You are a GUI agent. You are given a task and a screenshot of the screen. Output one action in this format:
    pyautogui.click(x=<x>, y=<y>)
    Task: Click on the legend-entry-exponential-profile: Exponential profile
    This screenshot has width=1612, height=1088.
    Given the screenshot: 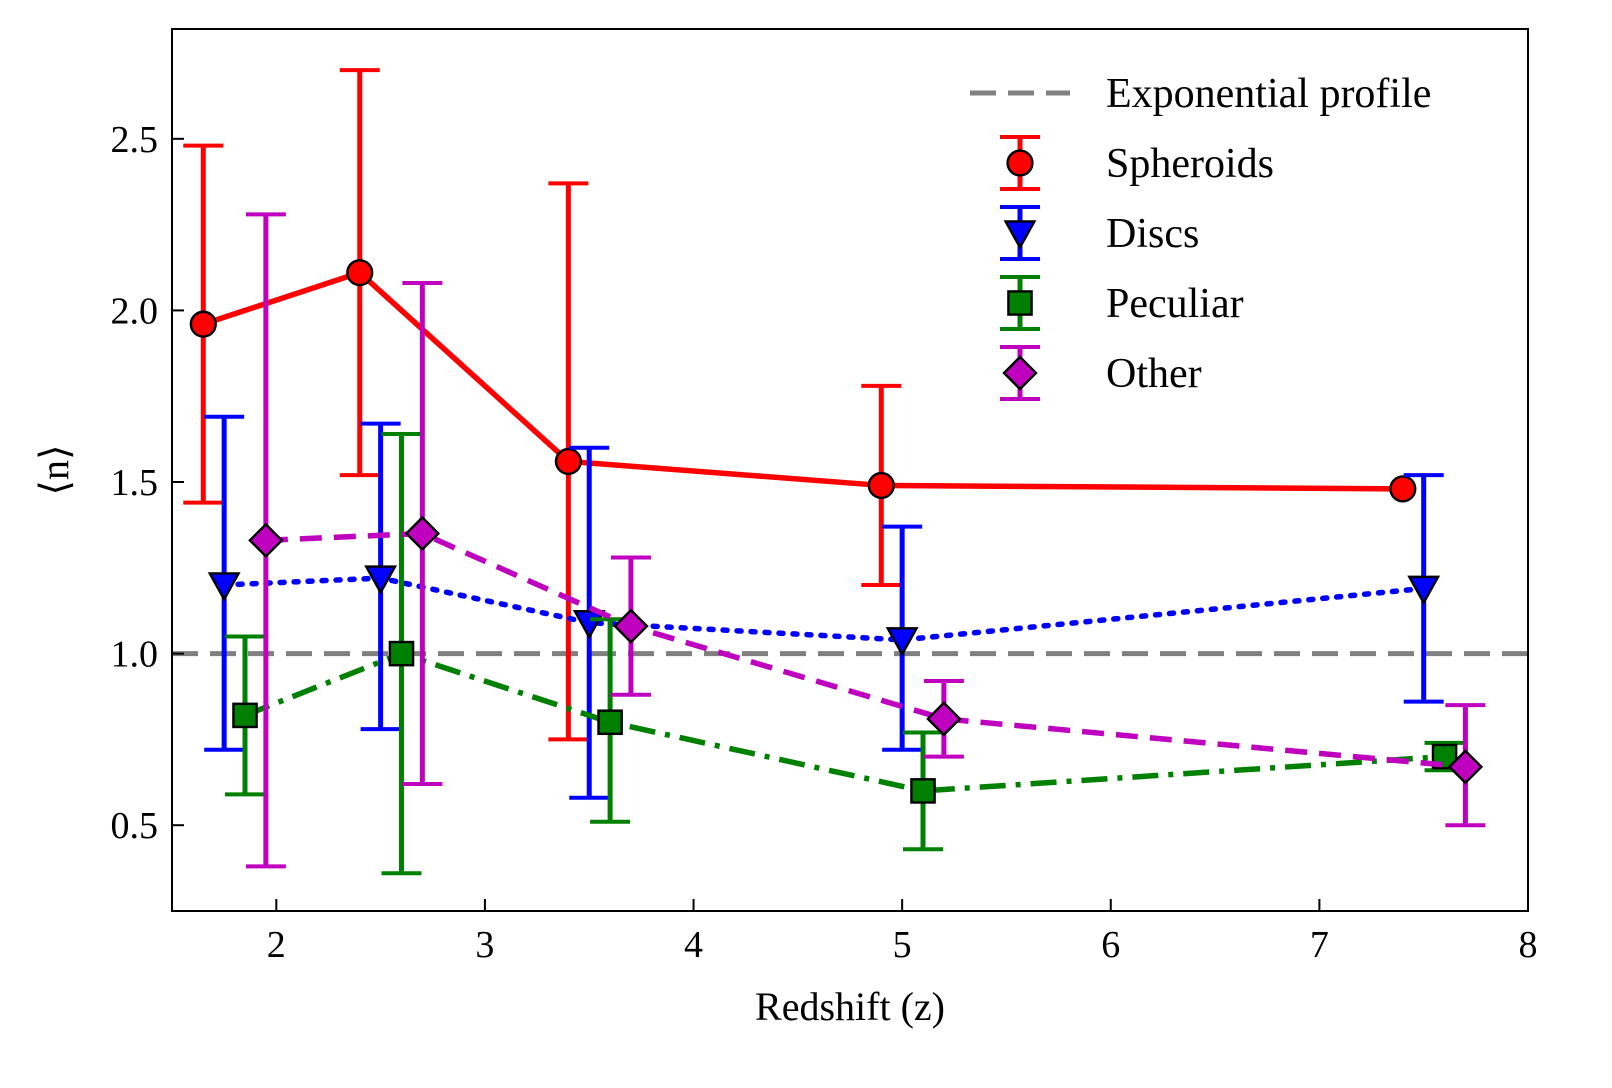 What is the action you would take?
    pyautogui.click(x=1200, y=94)
    